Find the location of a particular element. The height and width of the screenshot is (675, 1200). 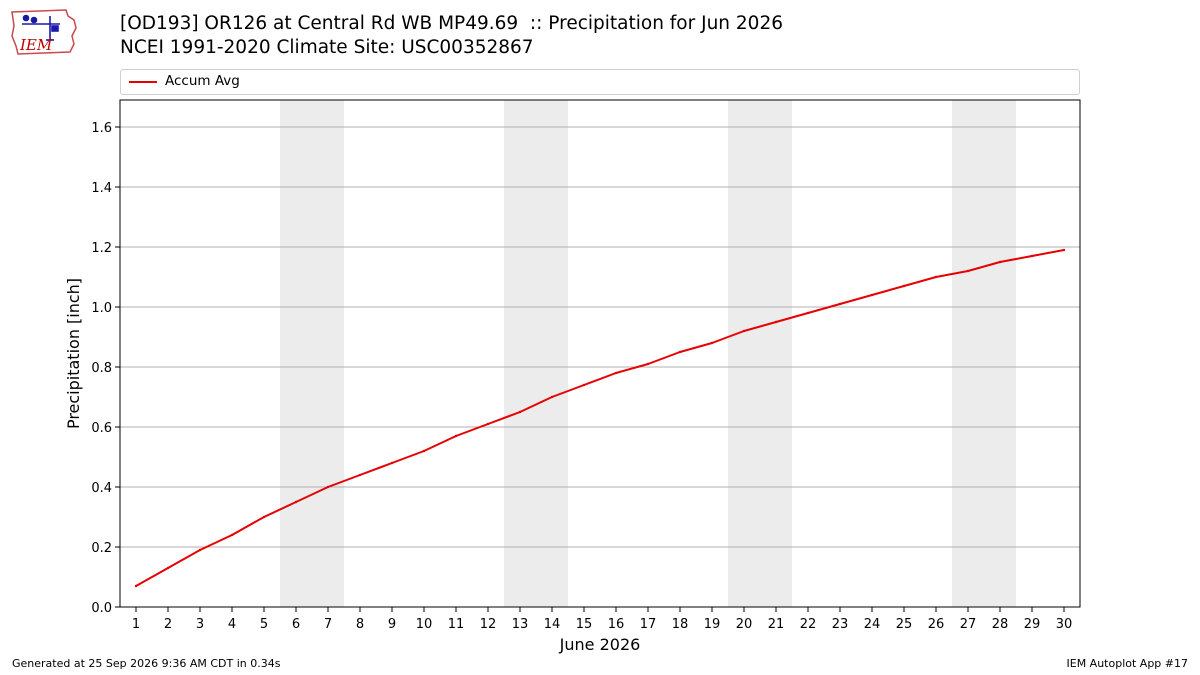

x-tick-label: 30 is located at coordinates (1064, 624).